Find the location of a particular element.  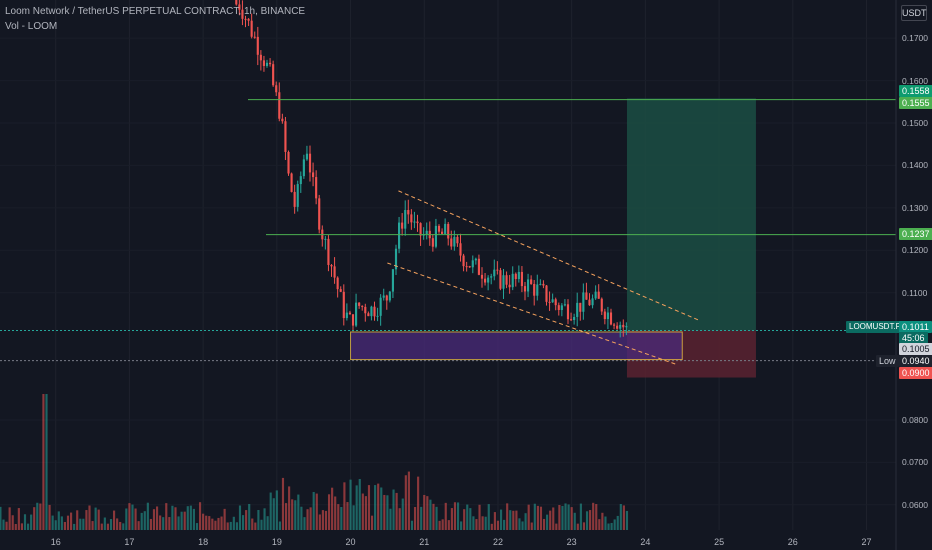

price-tick-label: 0.1300 is located at coordinates (915, 207).